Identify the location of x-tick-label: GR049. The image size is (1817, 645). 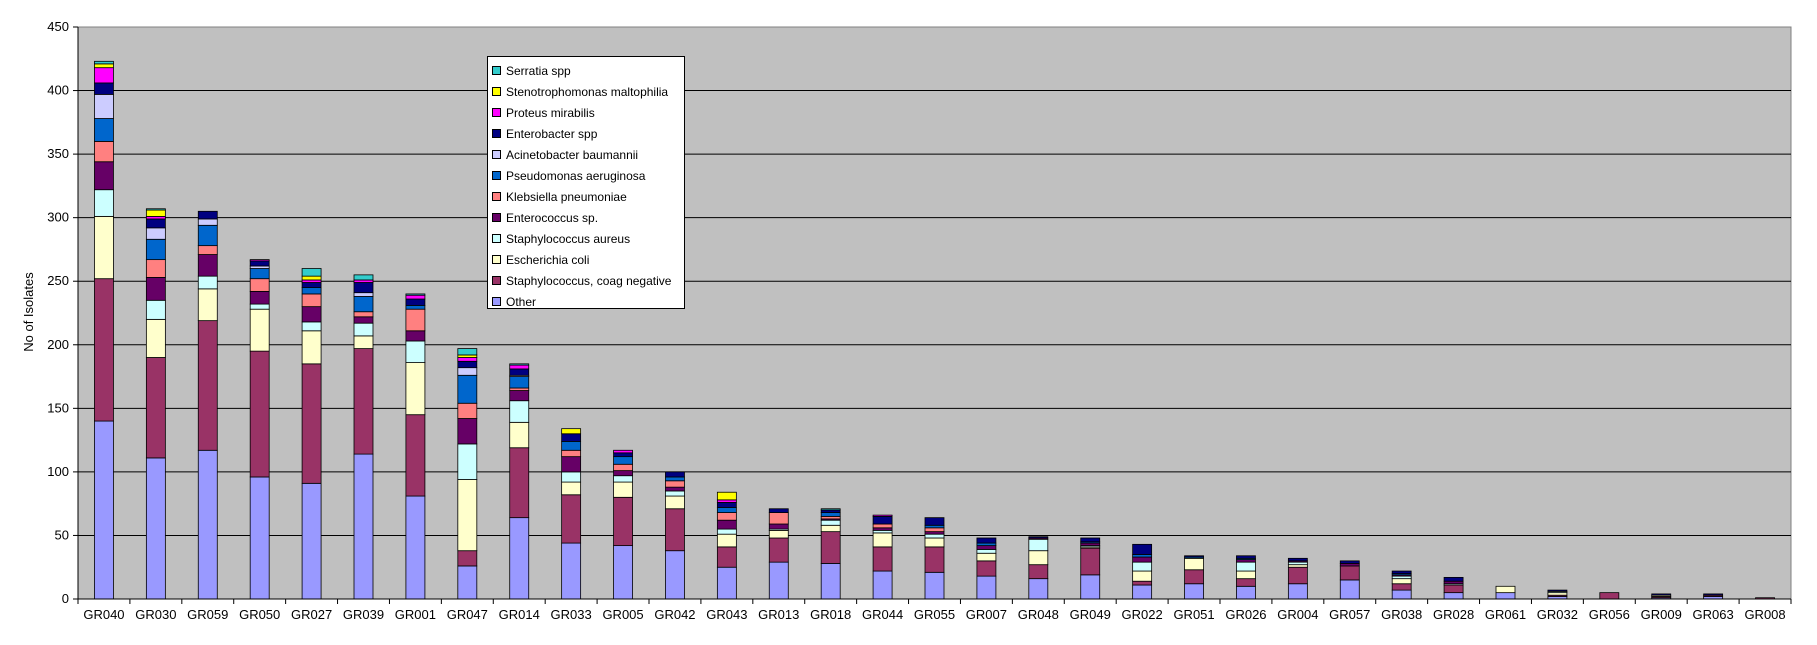
(1090, 614).